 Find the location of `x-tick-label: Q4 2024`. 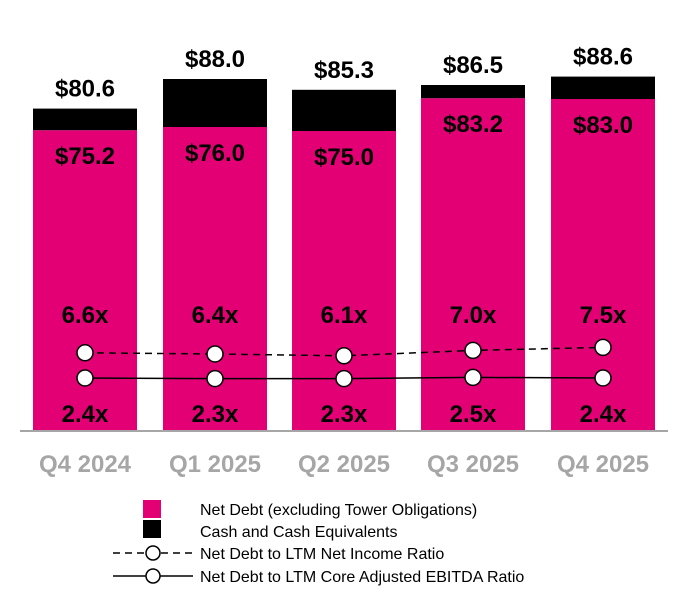

x-tick-label: Q4 2024 is located at coordinates (85, 464).